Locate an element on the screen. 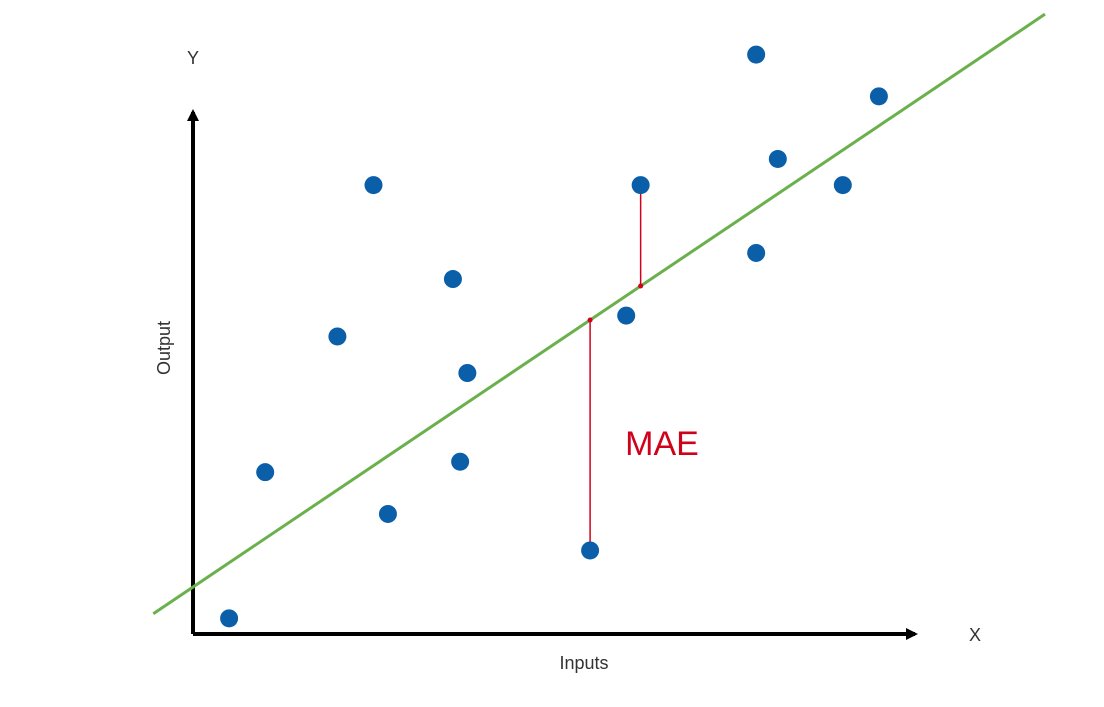 The height and width of the screenshot is (707, 1104). x-axis-title: Inputs is located at coordinates (583, 663).